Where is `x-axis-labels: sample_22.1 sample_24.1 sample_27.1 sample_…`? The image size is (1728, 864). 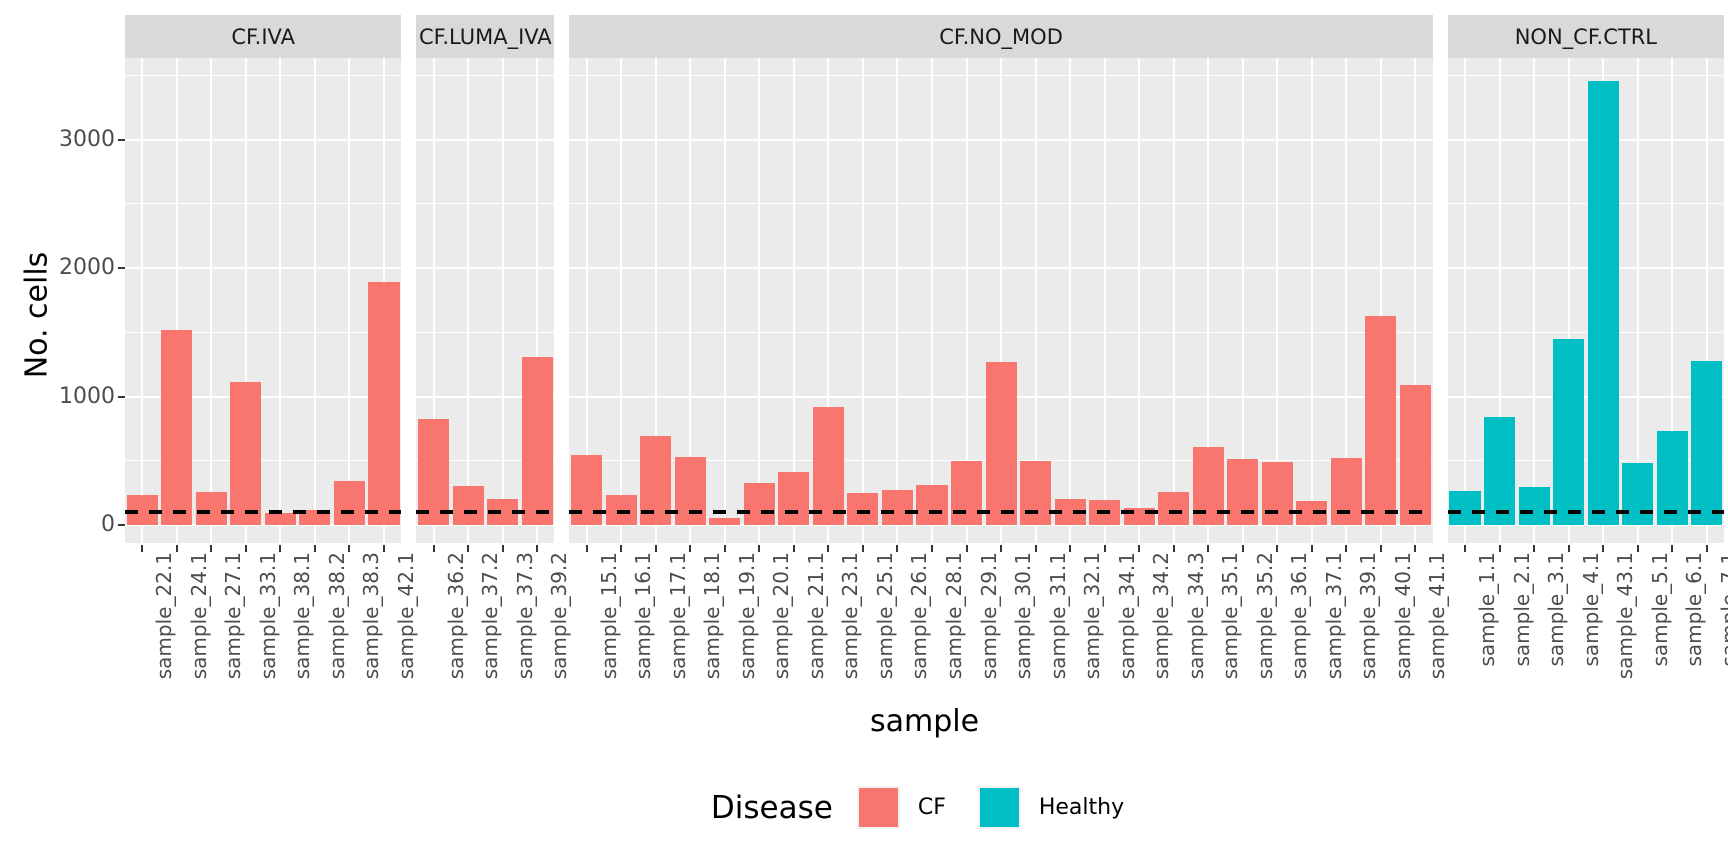
x-axis-labels: sample_22.1 sample_24.1 sample_27.1 sample_… is located at coordinates (271, 628).